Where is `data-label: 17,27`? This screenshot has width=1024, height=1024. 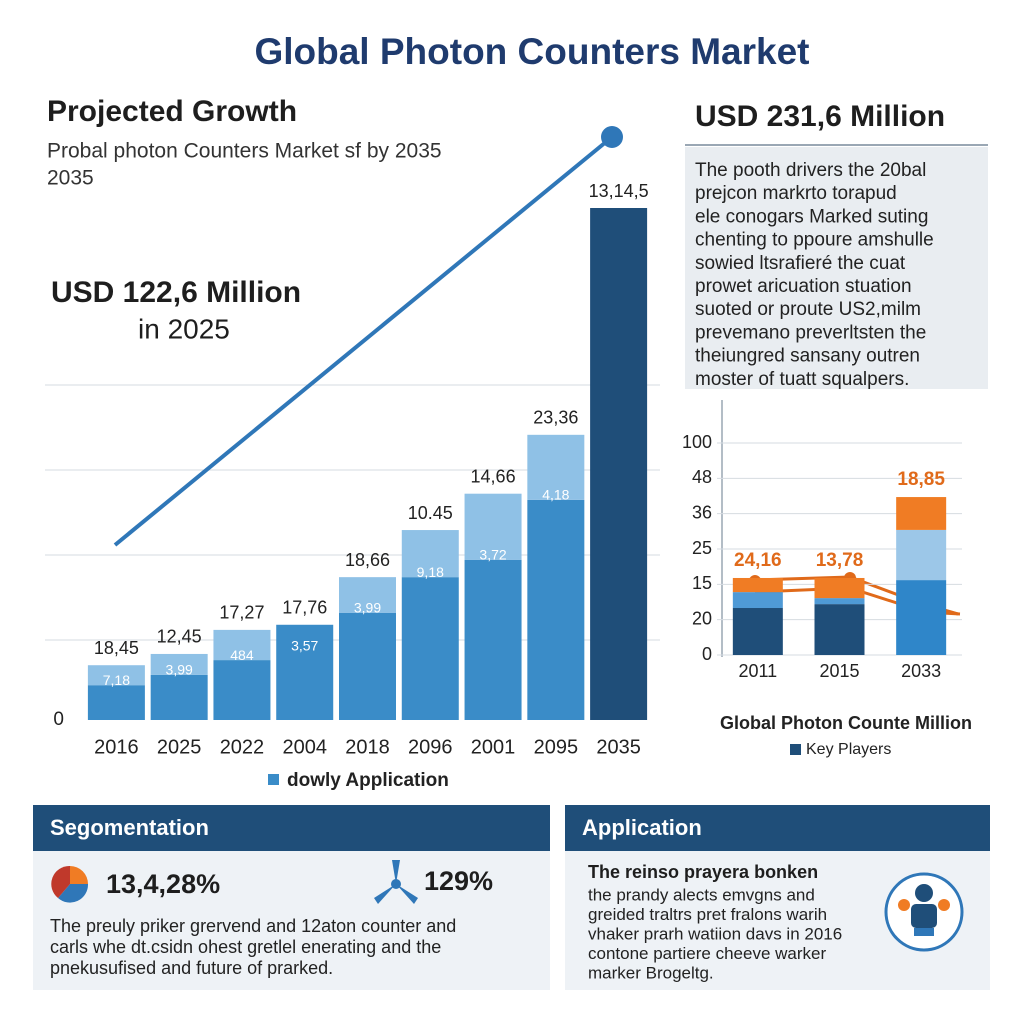
data-label: 17,27 is located at coordinates (241, 613).